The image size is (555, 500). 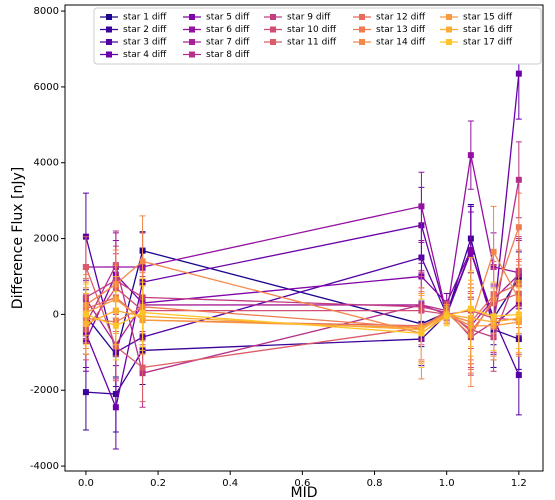 What do you see at coordinates (145, 30) in the screenshot?
I see `legend-label: star 2 diff` at bounding box center [145, 30].